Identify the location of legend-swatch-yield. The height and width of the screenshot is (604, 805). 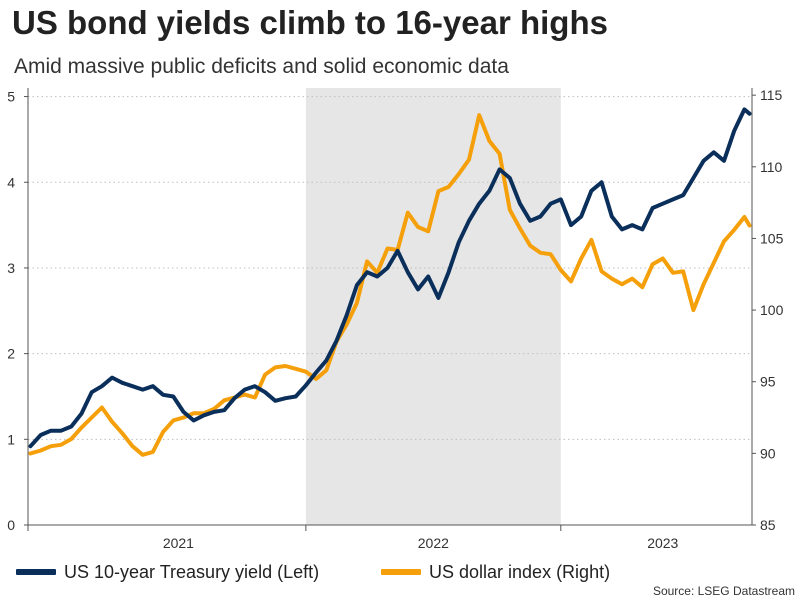
(36, 572).